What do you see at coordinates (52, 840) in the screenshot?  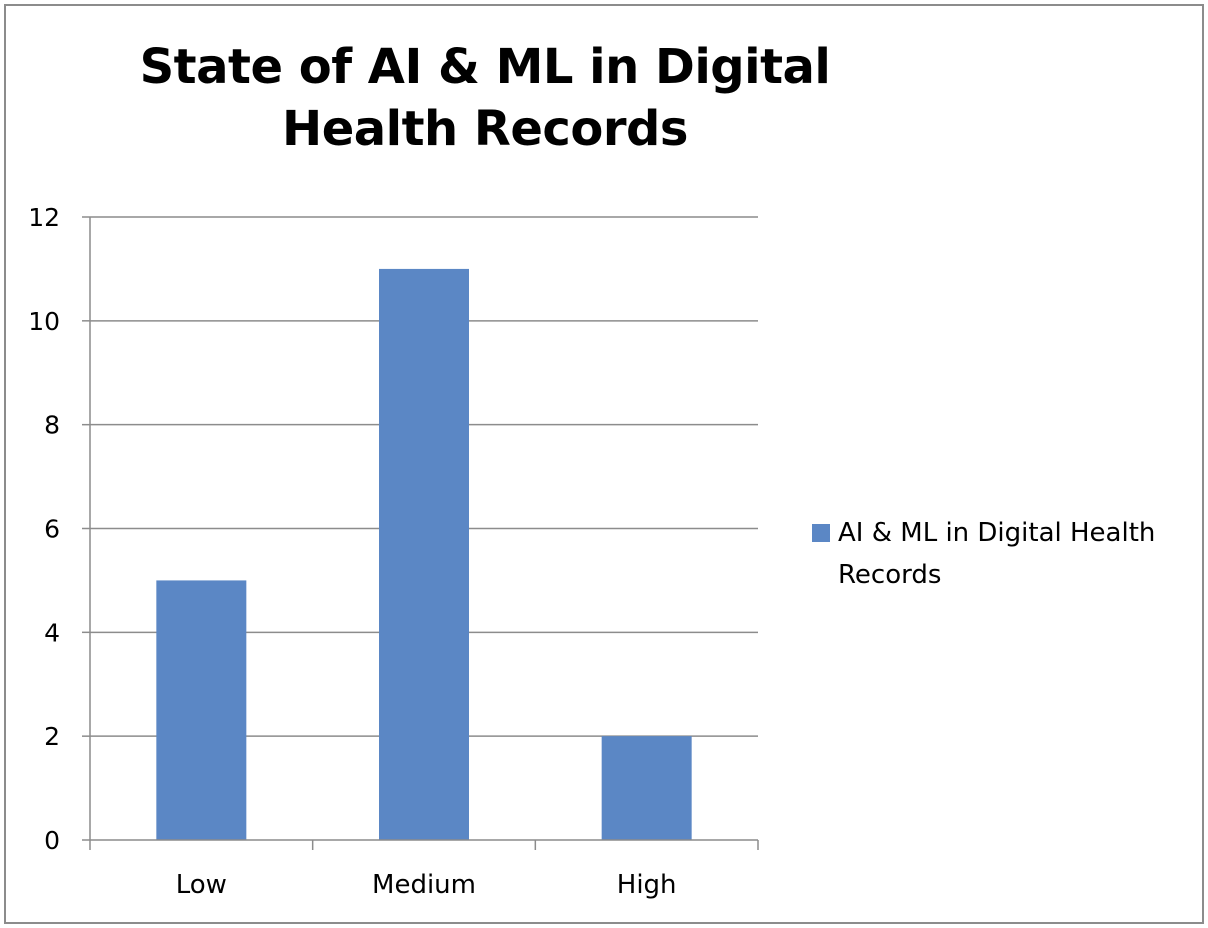 I see `y-tick-label: 0` at bounding box center [52, 840].